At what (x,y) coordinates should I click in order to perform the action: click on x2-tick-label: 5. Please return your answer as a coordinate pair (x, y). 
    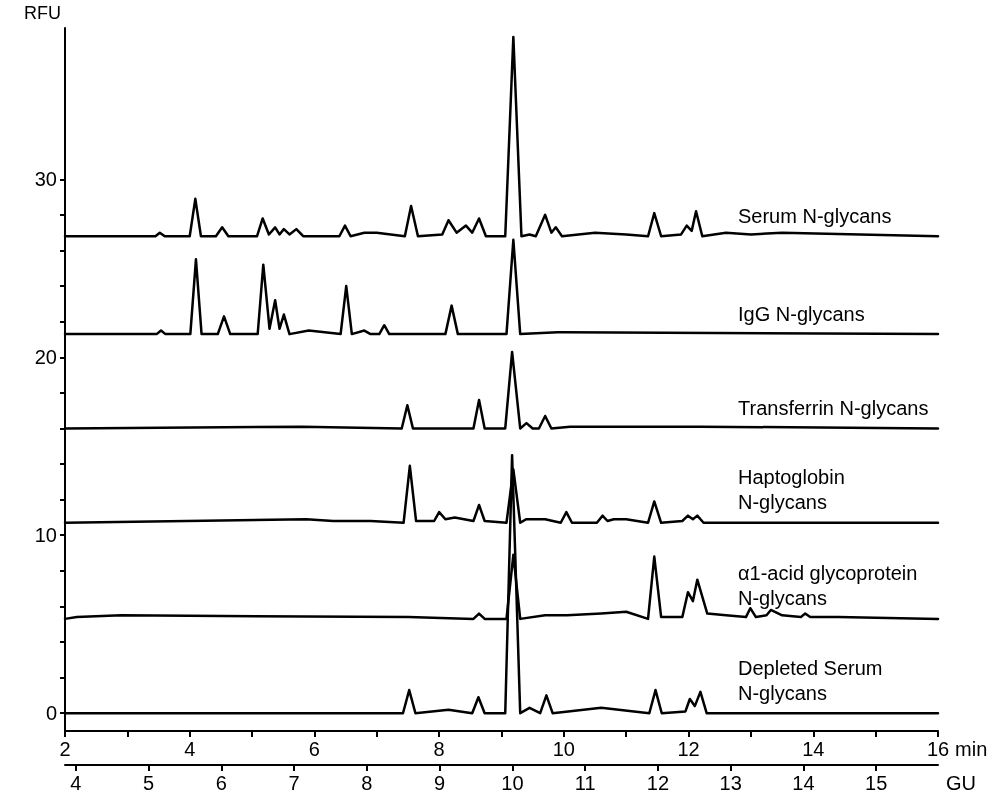
    Looking at the image, I should click on (149, 783).